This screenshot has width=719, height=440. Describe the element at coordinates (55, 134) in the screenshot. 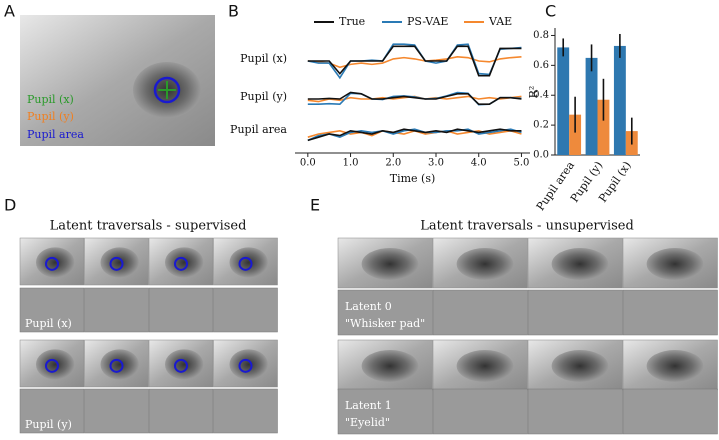

I see `label: Pupil area` at that location.